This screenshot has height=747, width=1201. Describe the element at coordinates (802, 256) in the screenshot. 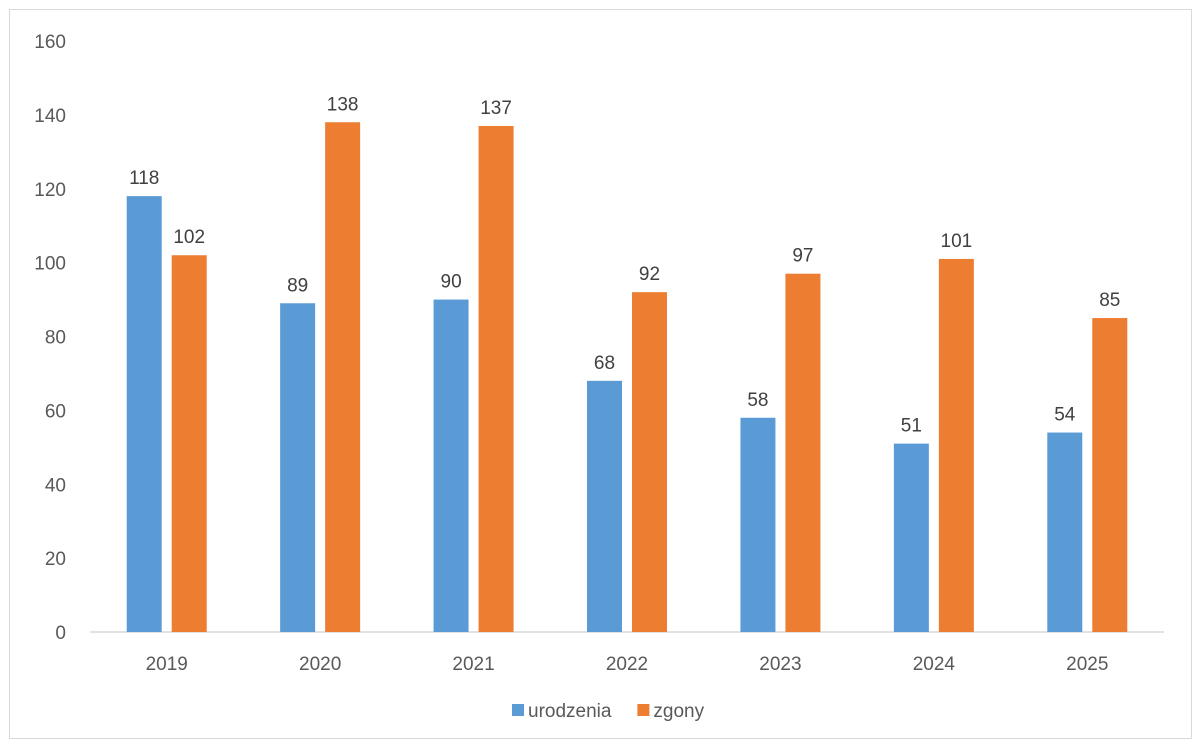

I see `data-label-zgony-2023: 97` at that location.